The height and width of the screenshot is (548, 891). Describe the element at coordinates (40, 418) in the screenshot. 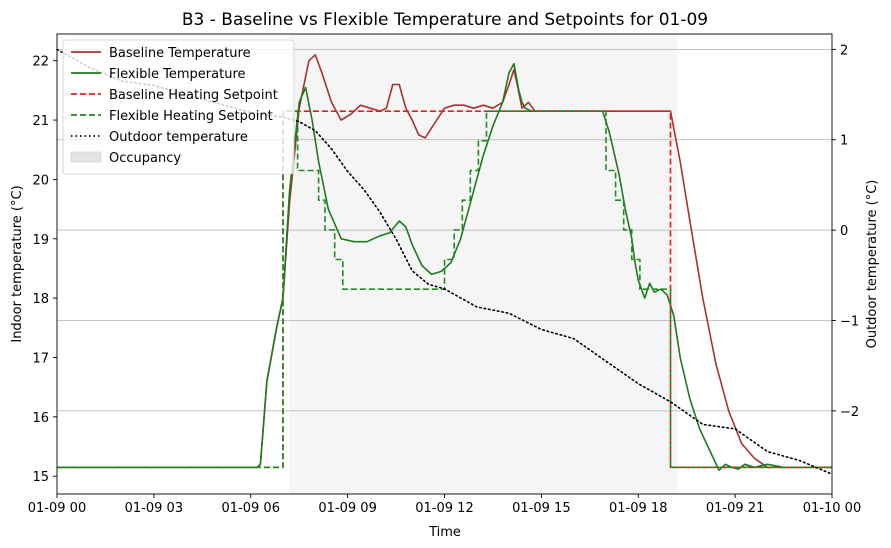

I see `y-tick-label-1: 16` at that location.